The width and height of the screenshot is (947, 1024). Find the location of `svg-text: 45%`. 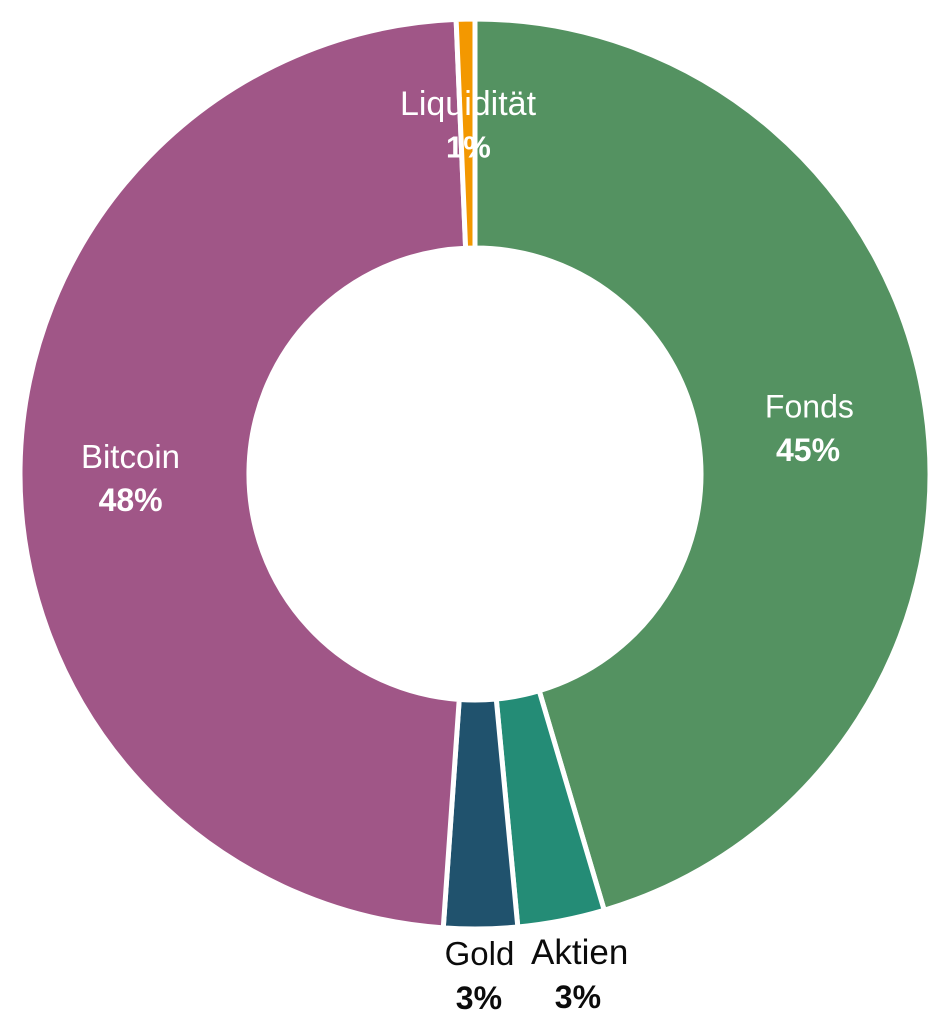

svg-text: 45% is located at coordinates (808, 450).